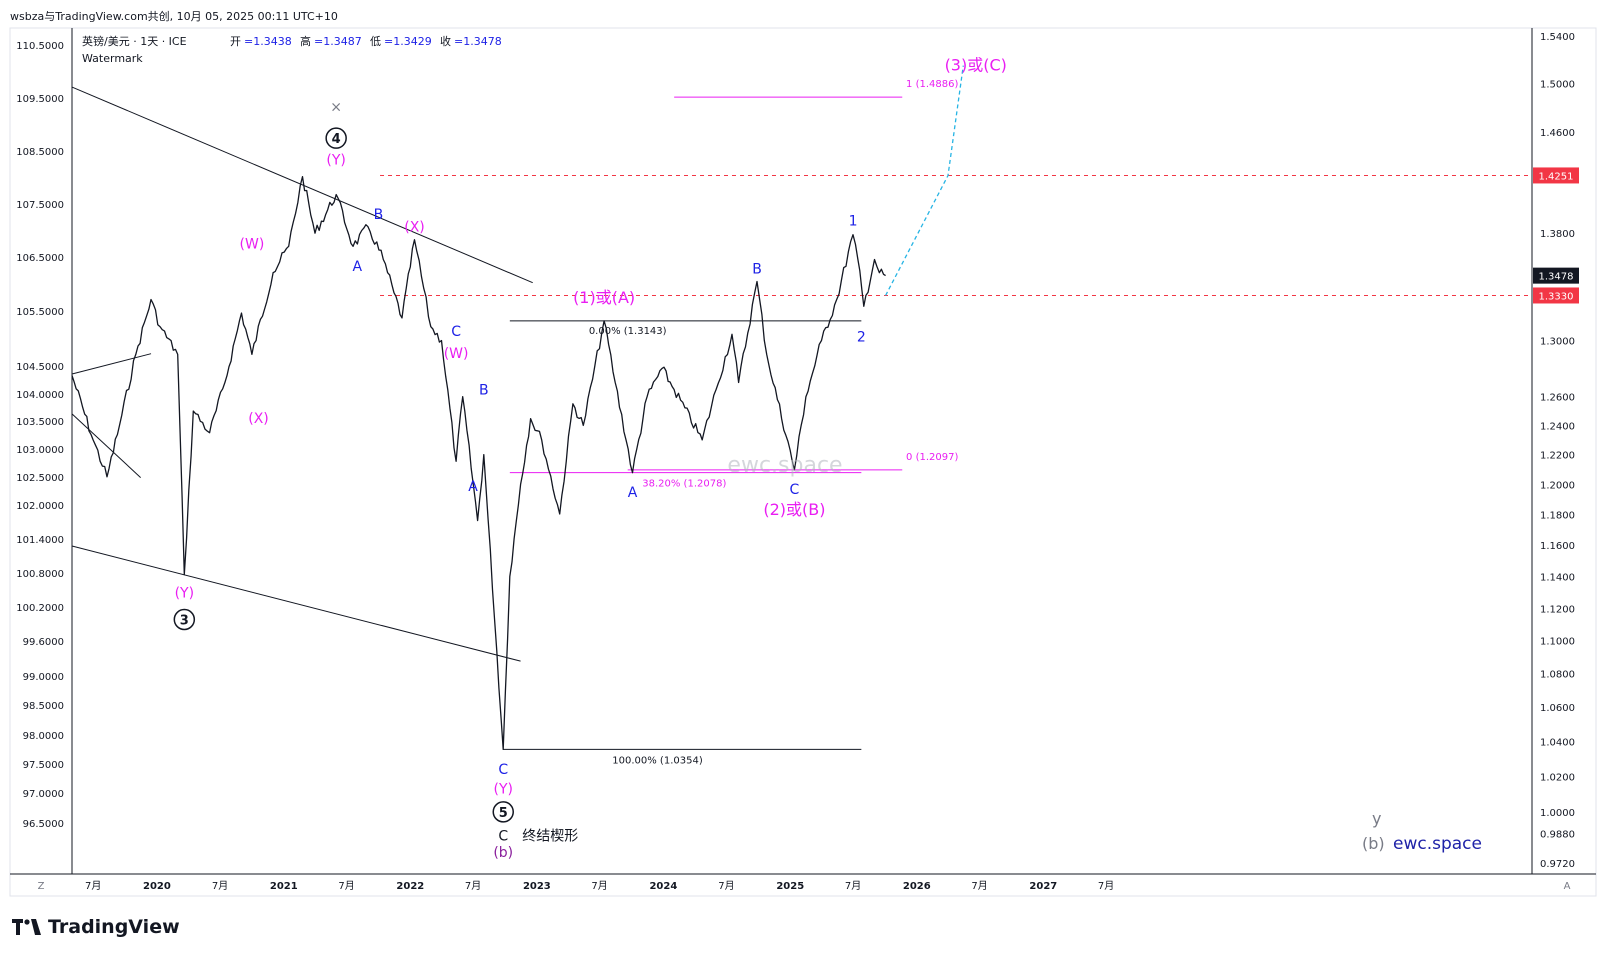 The image size is (1603, 957). I want to click on x-tick-15: 2027, so click(1043, 886).